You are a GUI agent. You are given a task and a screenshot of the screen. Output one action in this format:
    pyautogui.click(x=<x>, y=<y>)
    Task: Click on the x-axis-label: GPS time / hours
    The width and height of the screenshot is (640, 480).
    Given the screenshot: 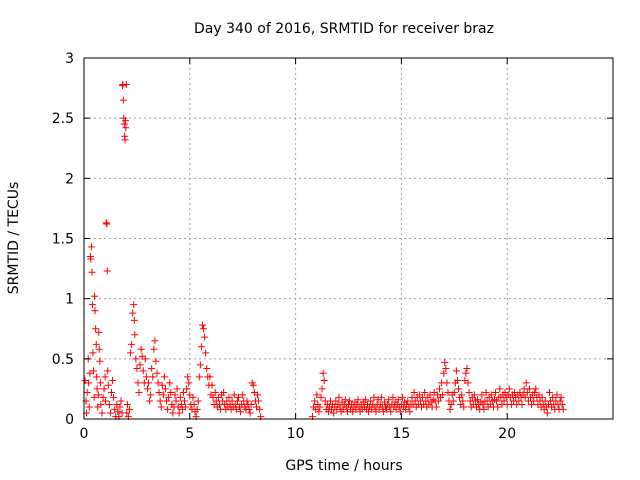 What is the action you would take?
    pyautogui.click(x=343, y=466)
    